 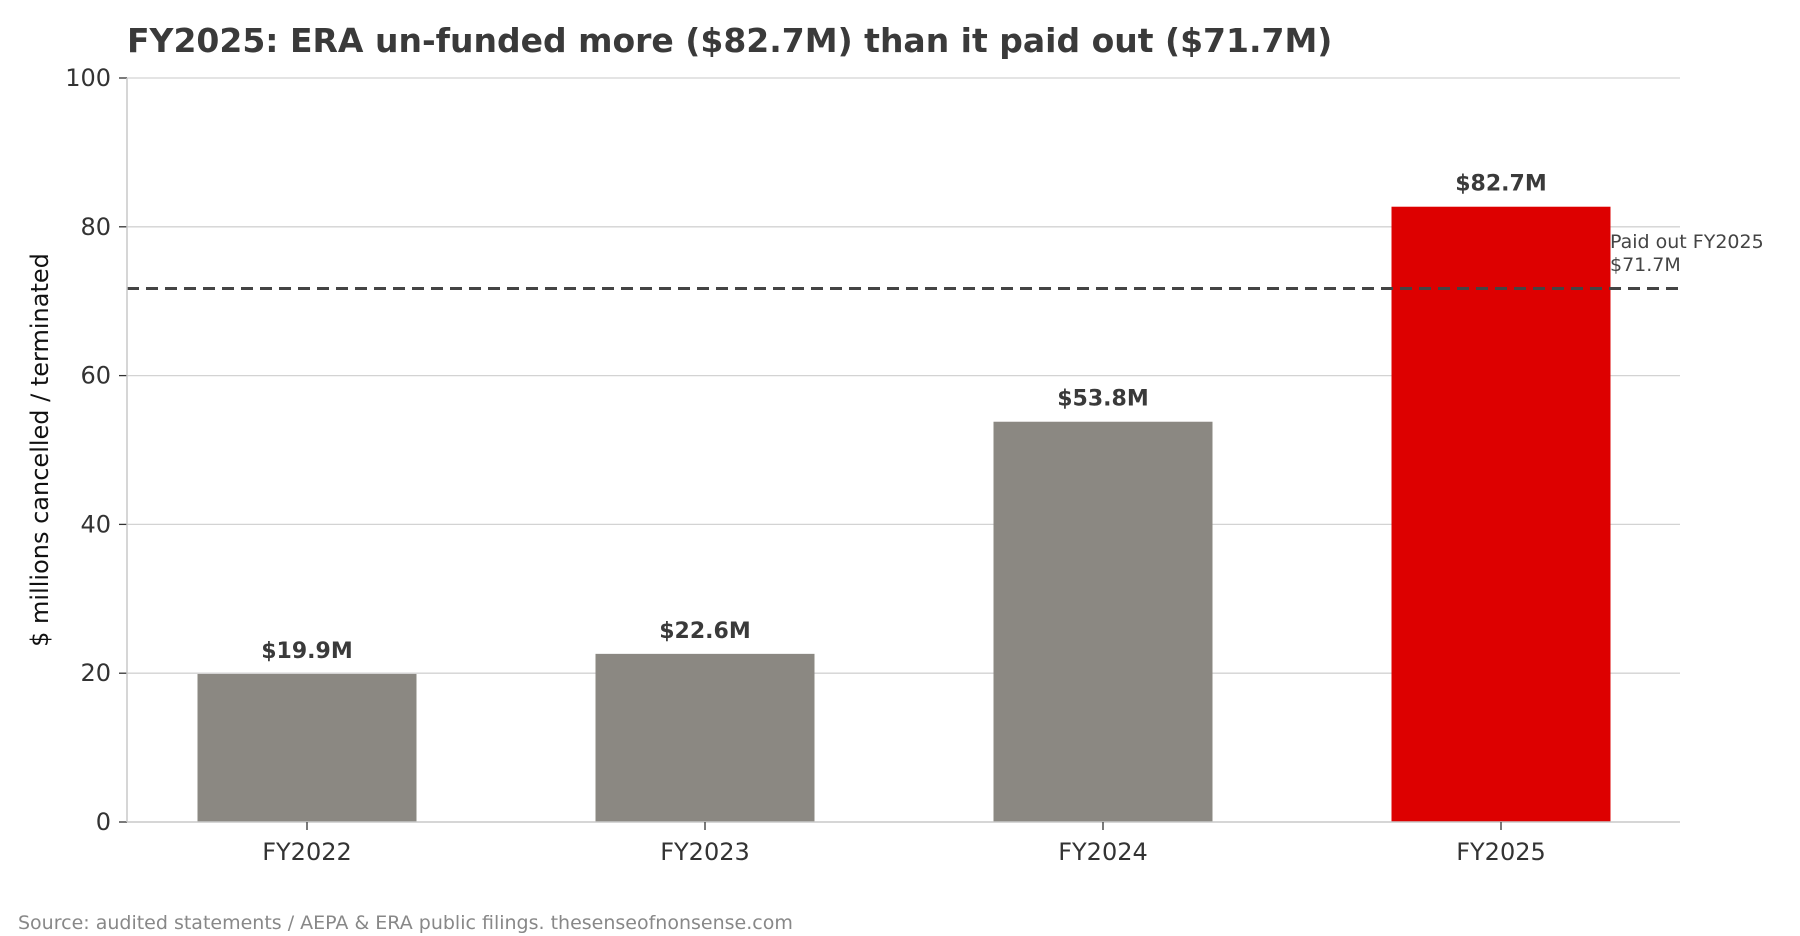 What do you see at coordinates (704, 631) in the screenshot?
I see `data-label: $22.6M` at bounding box center [704, 631].